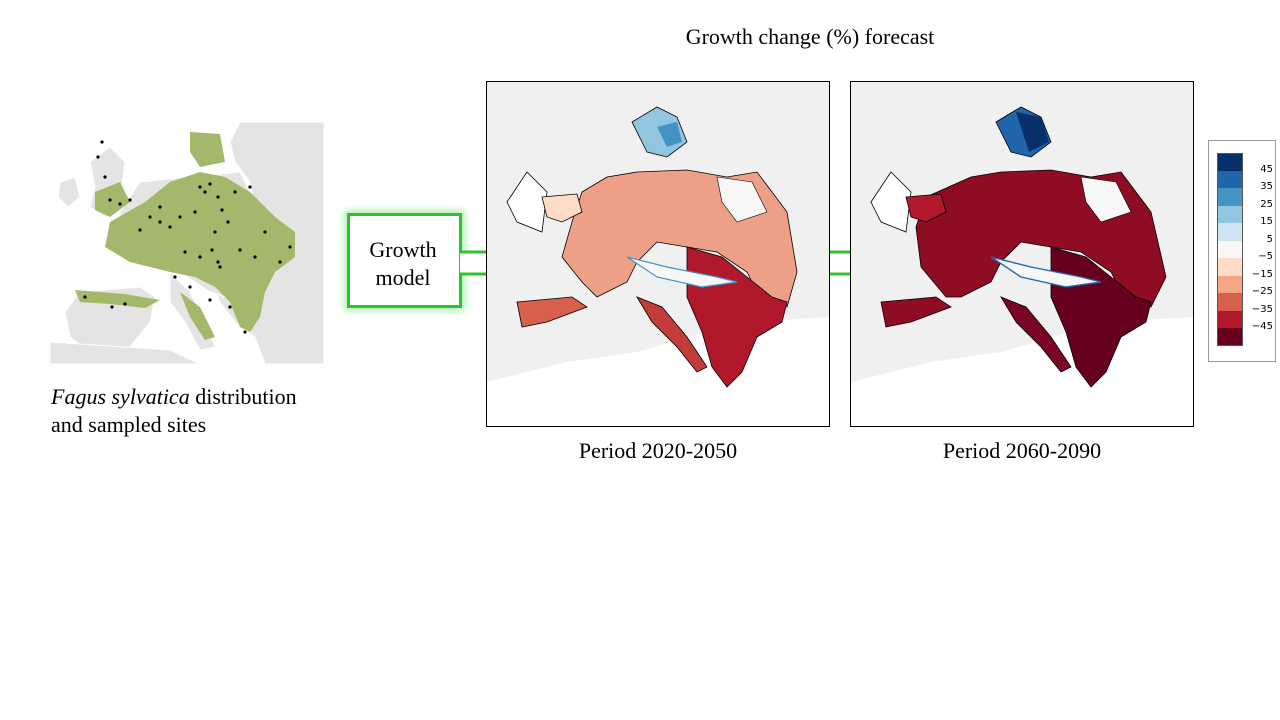 This screenshot has width=1280, height=720. What do you see at coordinates (1266, 169) in the screenshot?
I see `colorbar-tick-label: 45` at bounding box center [1266, 169].